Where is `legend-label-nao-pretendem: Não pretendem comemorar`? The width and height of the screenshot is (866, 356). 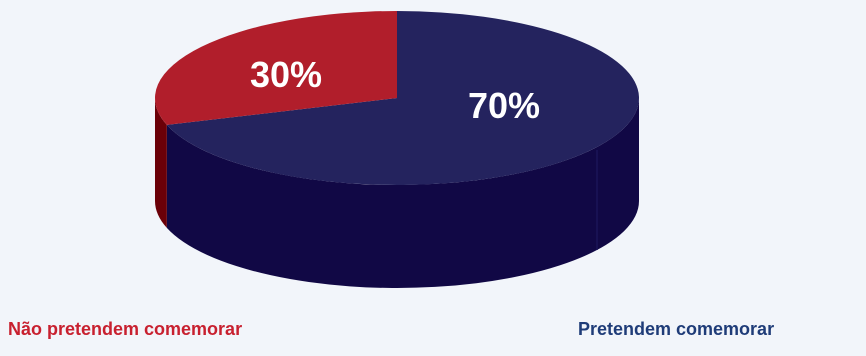
legend-label-nao-pretendem: Não pretendem comemorar is located at coordinates (125, 329).